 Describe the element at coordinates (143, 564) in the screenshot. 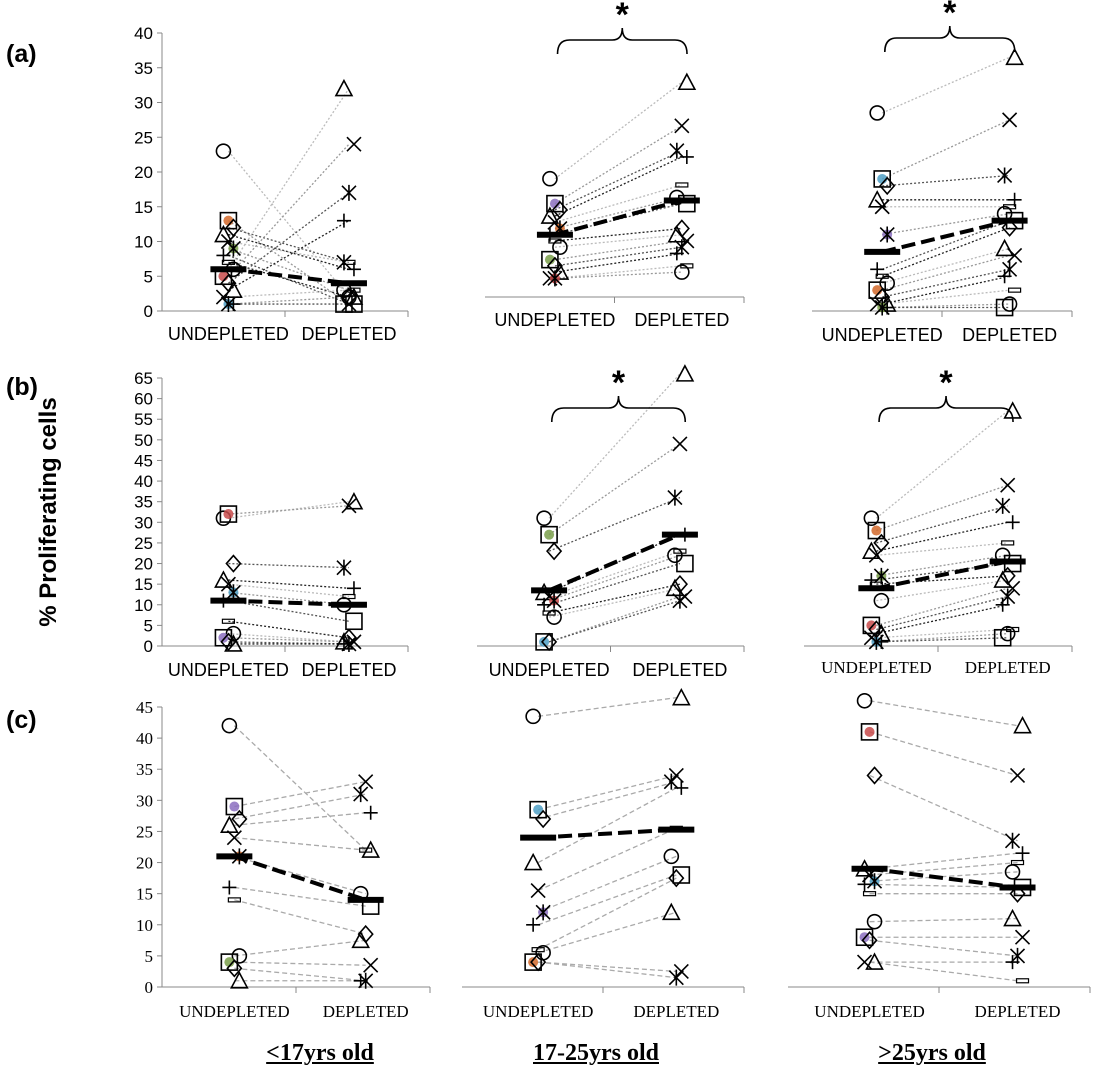

I see `y-tick-label: 20` at that location.